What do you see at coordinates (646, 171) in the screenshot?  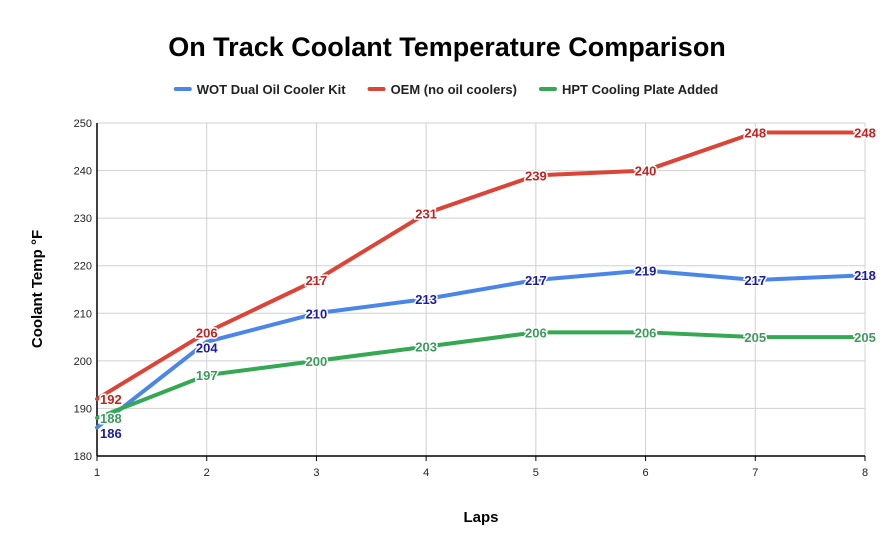 I see `data-label: 240` at bounding box center [646, 171].